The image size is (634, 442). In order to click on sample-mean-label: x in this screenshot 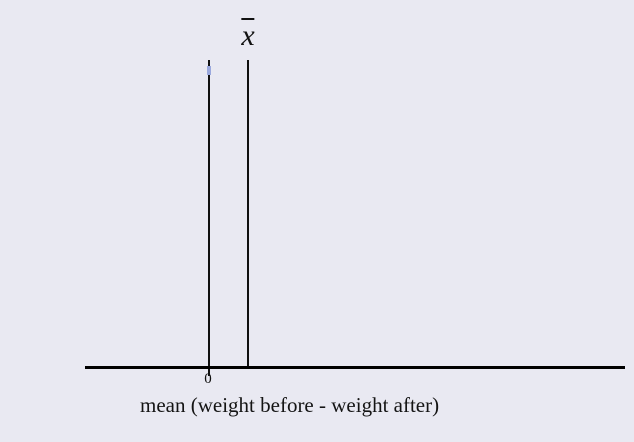, I will do `click(248, 35)`.